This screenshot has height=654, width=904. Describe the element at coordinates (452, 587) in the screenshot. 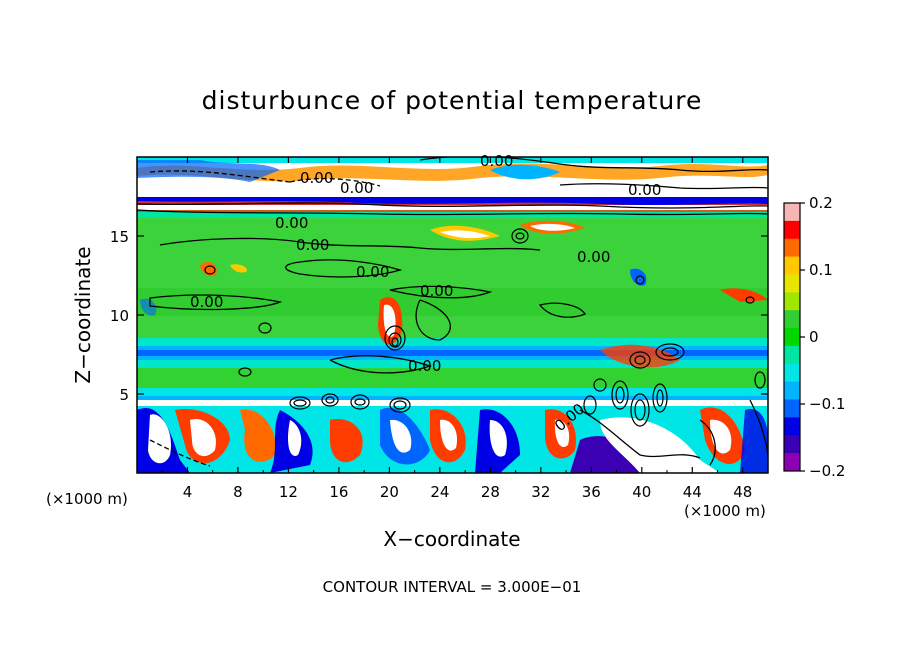

I see `contour-interval-note: CONTOUR INTERVAL = 3.000E−01` at that location.